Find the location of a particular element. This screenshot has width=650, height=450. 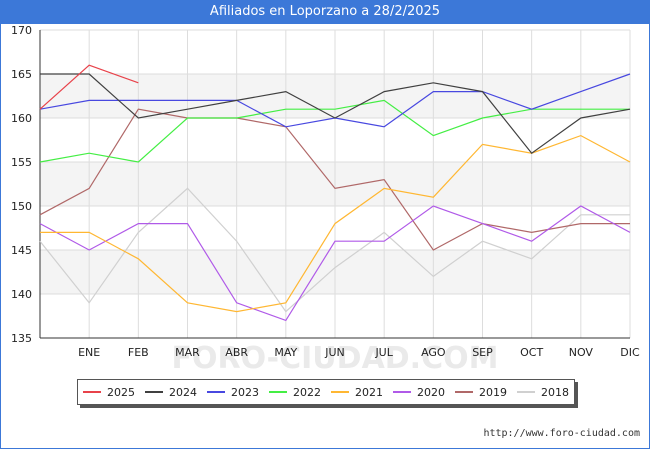

legend-label: 2022 is located at coordinates (307, 392).